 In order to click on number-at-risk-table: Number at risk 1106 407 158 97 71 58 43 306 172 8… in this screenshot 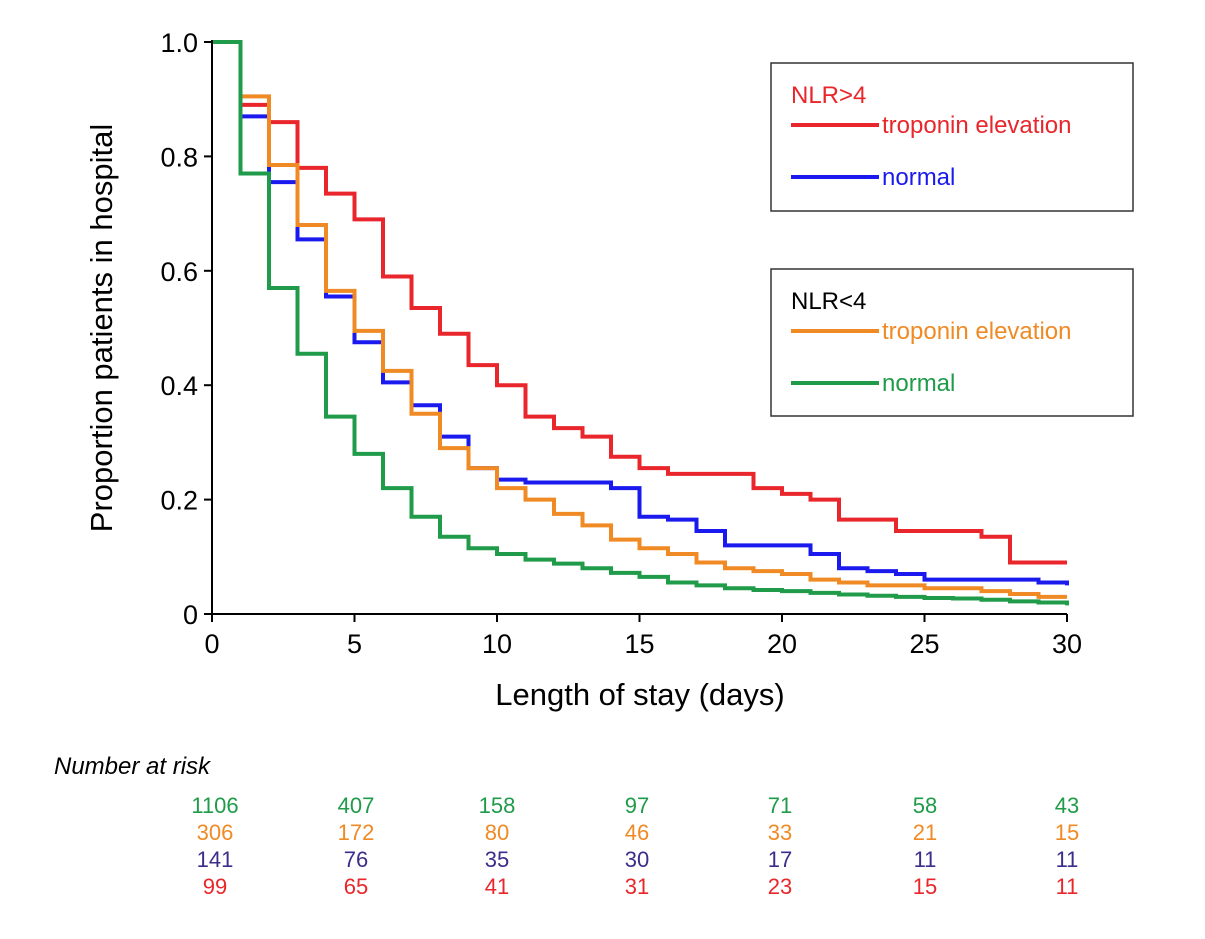, I will do `click(566, 826)`.